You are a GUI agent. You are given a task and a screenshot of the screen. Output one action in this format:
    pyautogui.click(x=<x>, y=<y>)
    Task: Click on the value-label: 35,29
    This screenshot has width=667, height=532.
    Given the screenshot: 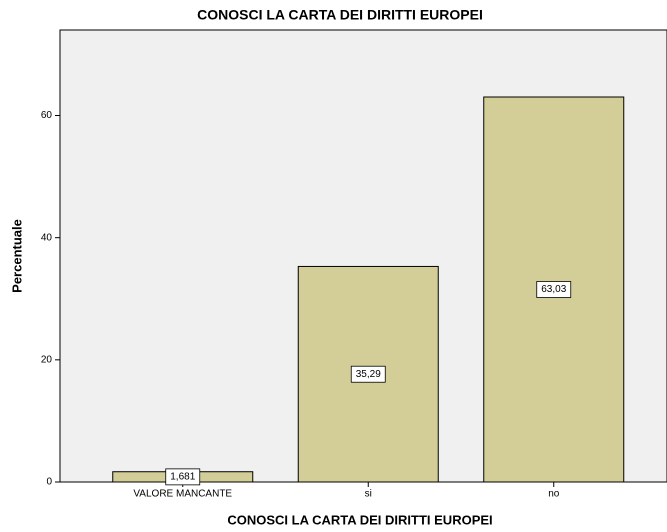 What is the action you would take?
    pyautogui.click(x=368, y=374)
    